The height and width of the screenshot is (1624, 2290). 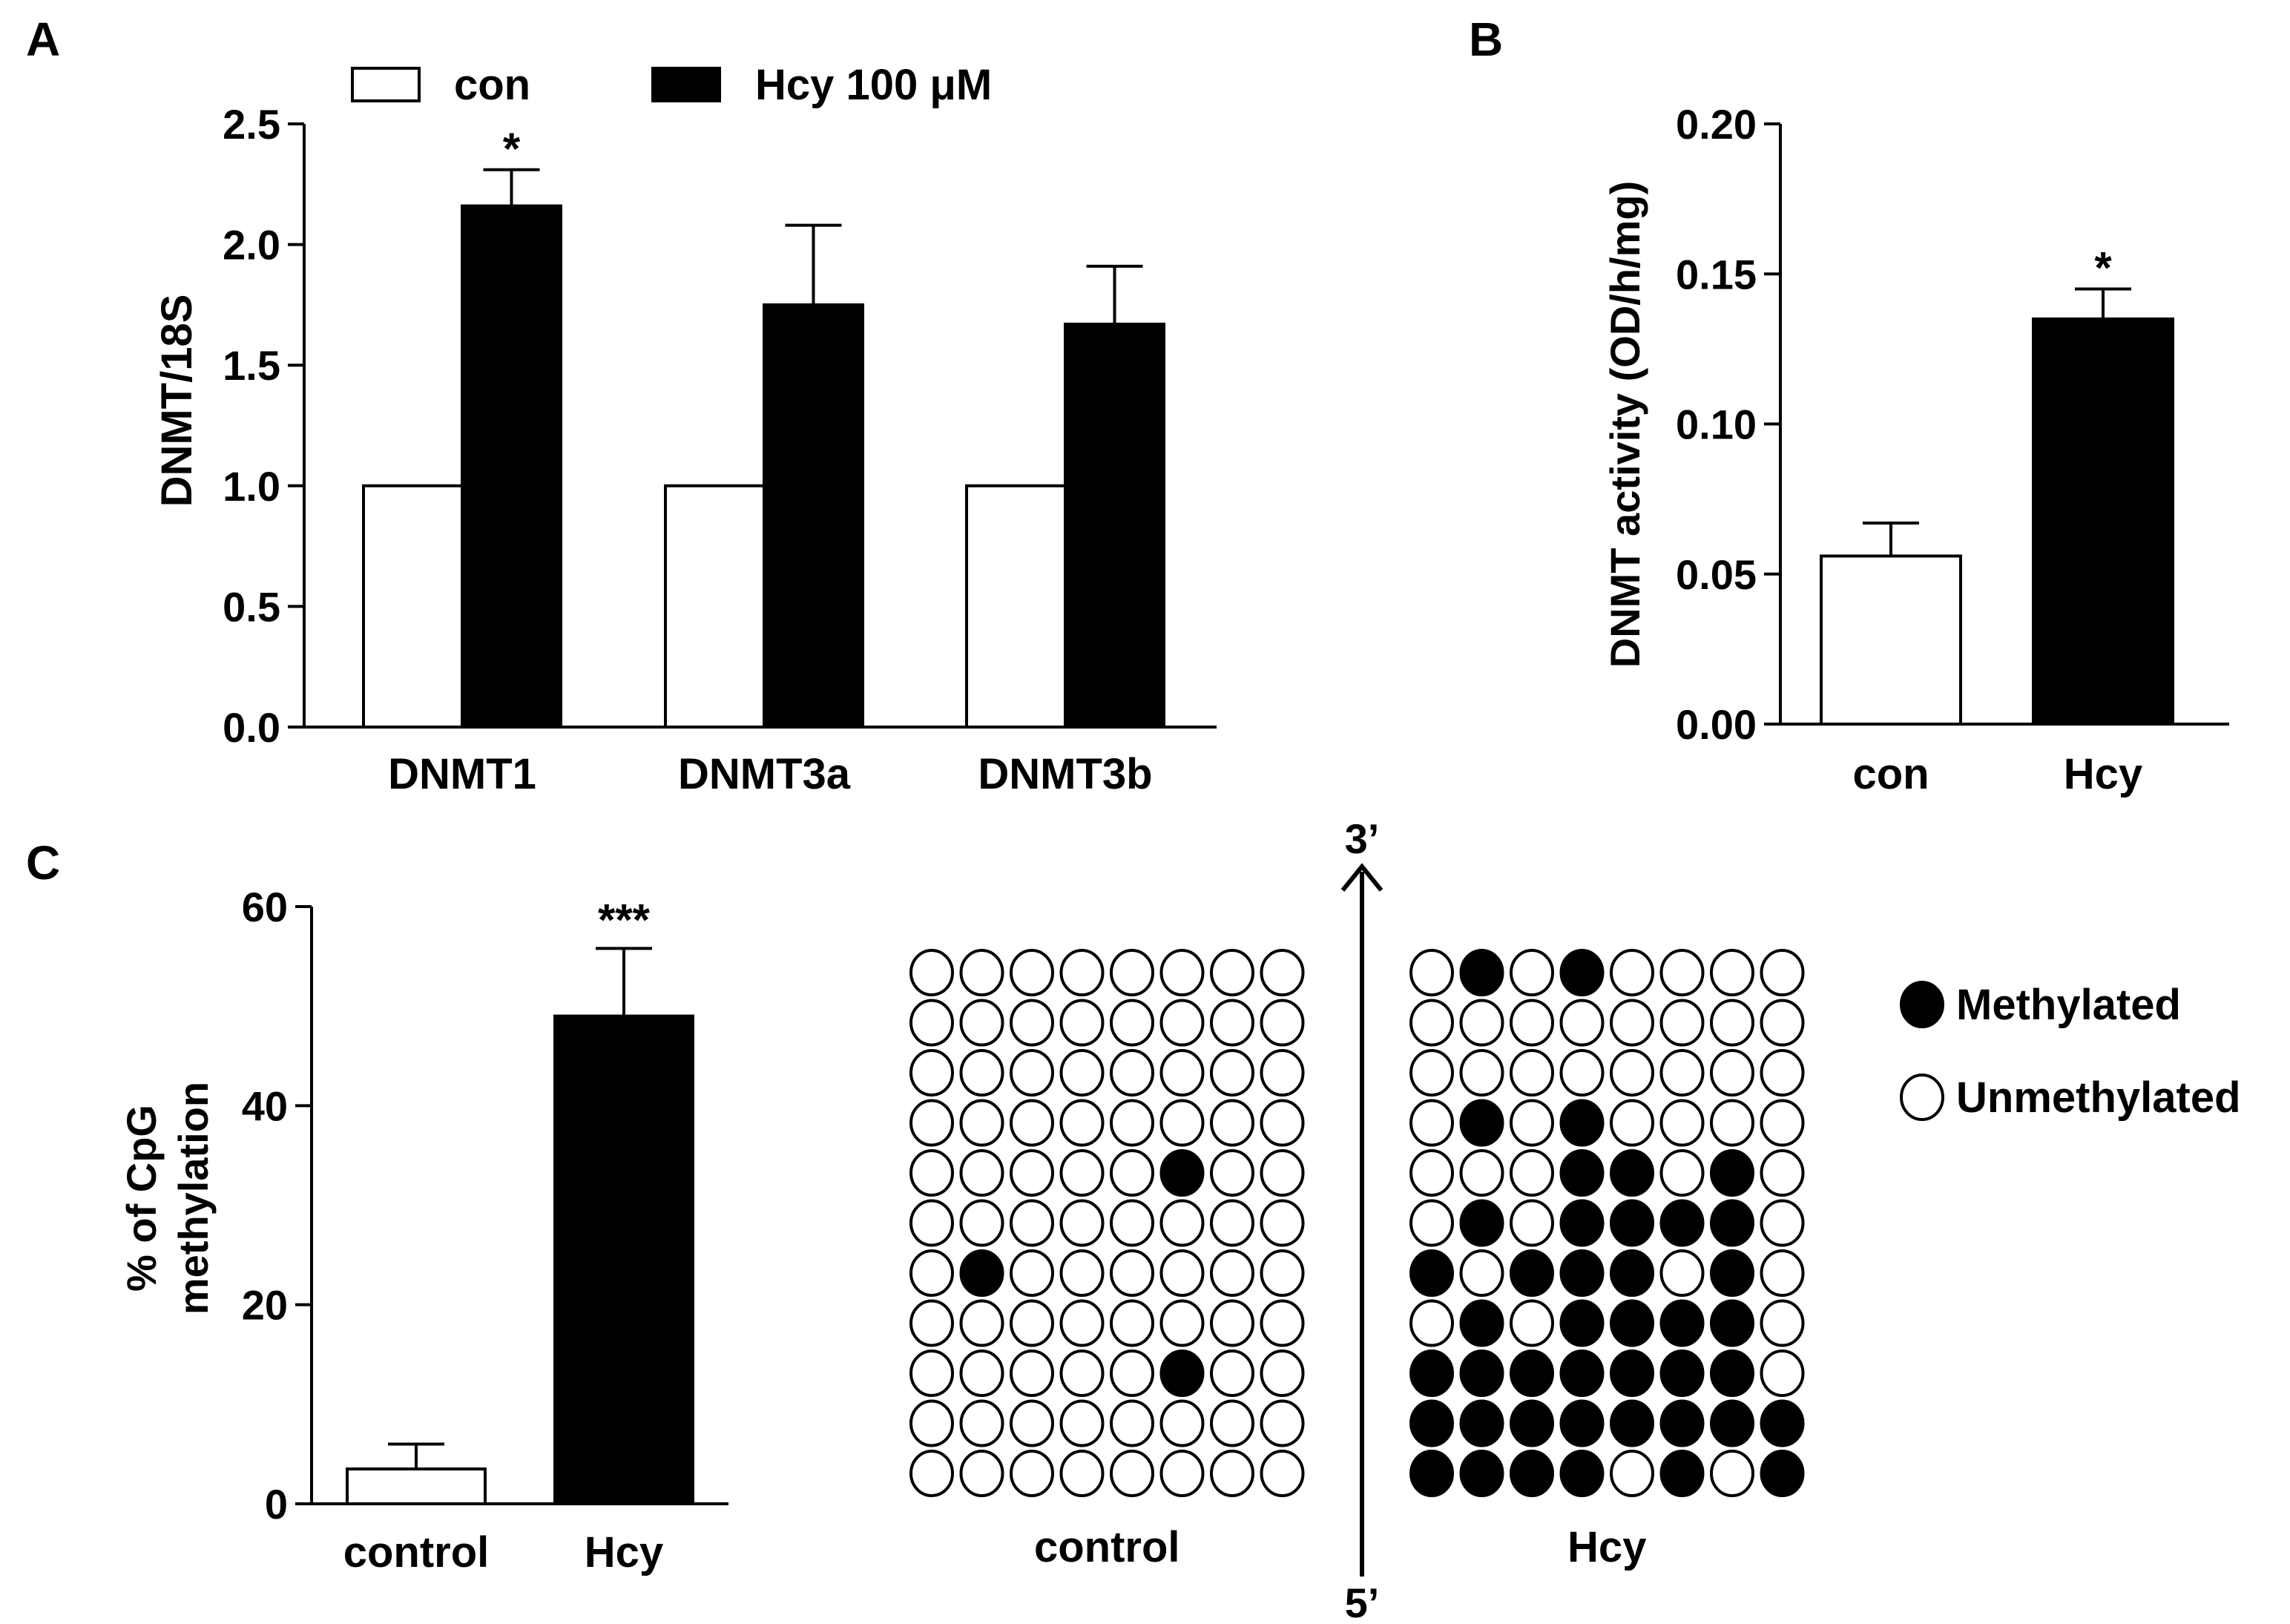 What do you see at coordinates (1922, 1097) in the screenshot?
I see `legend-unmethylated-swatch` at bounding box center [1922, 1097].